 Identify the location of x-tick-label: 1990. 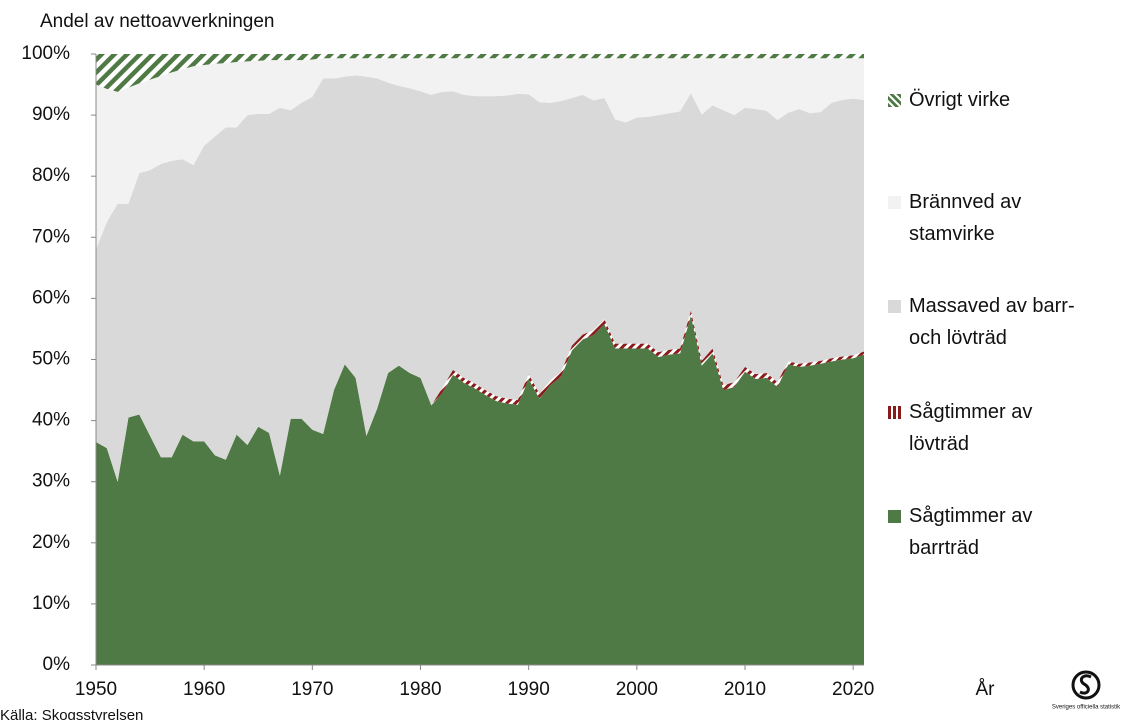
(529, 689).